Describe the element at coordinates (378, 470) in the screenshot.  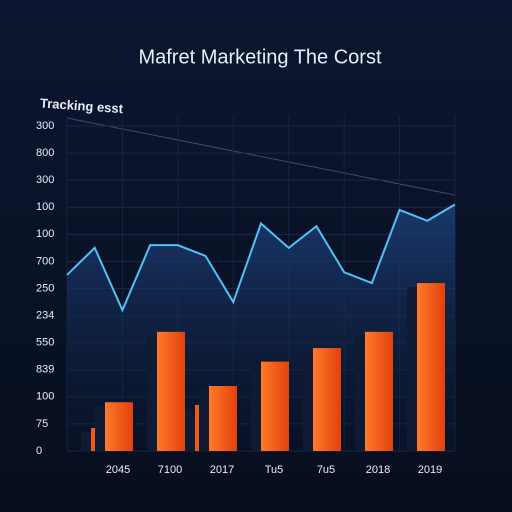
I see `x-tick-label: 2018` at that location.